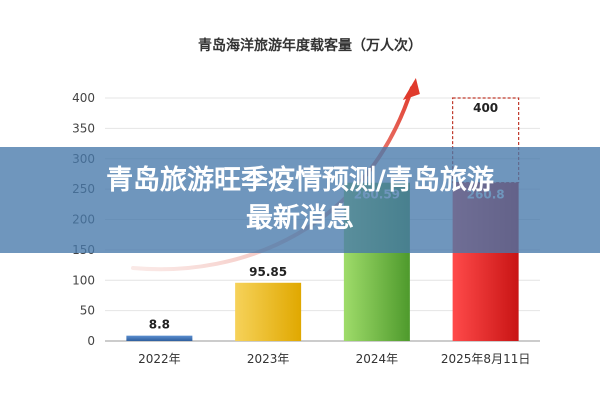 This screenshot has height=400, width=600. What do you see at coordinates (310, 45) in the screenshot?
I see `chart-title: 青岛海洋旅游年度载客量（万人次）` at bounding box center [310, 45].